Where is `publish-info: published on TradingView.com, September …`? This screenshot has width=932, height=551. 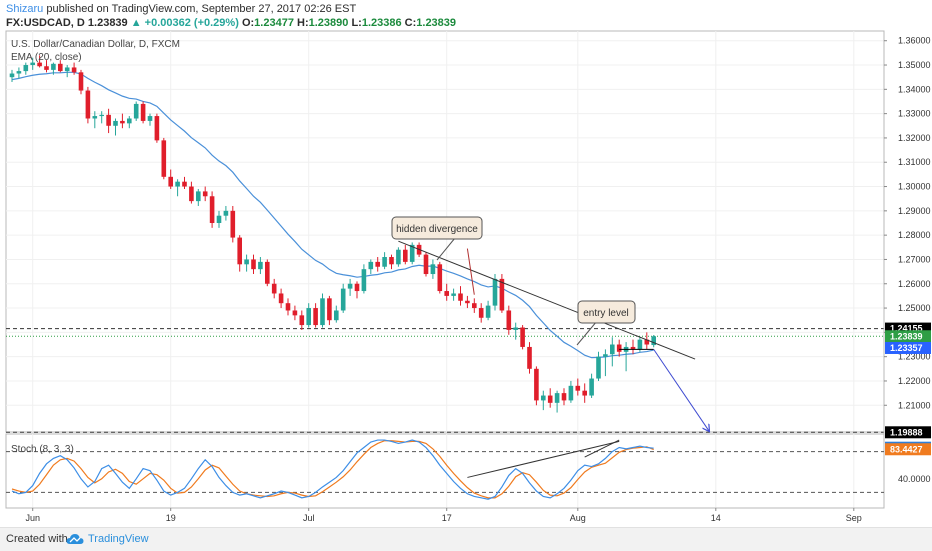 publish-info: published on TradingView.com, September … is located at coordinates (201, 9).